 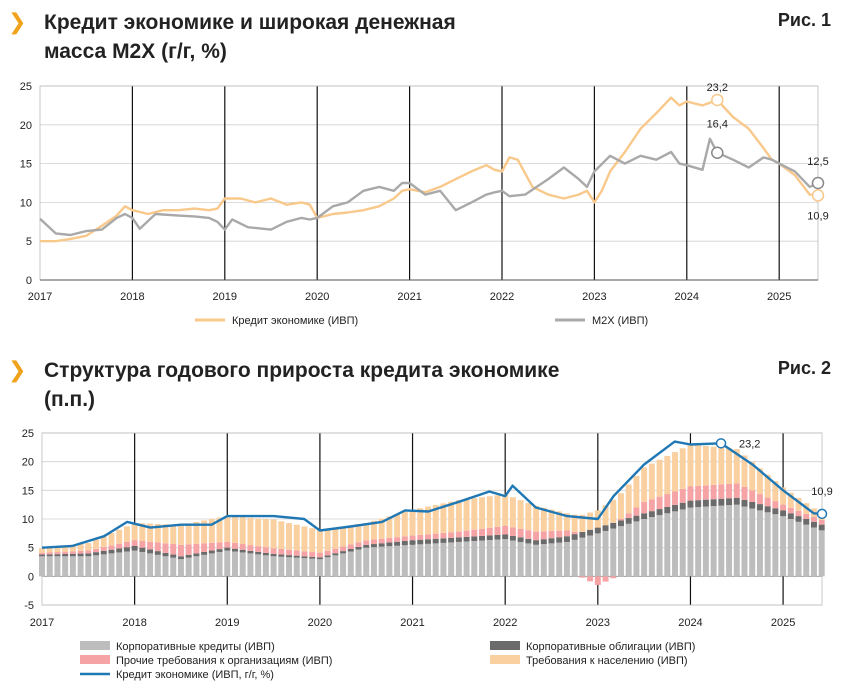 I want to click on y-tick-label: 0, so click(x=29, y=281).